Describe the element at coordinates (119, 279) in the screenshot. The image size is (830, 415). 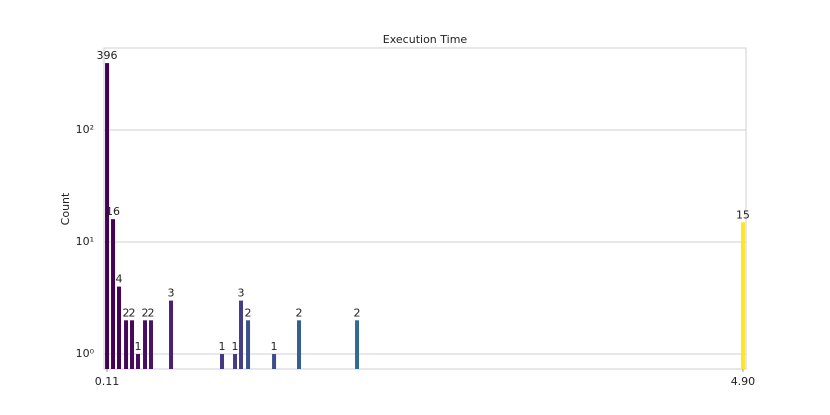
I see `data-label: 4` at that location.